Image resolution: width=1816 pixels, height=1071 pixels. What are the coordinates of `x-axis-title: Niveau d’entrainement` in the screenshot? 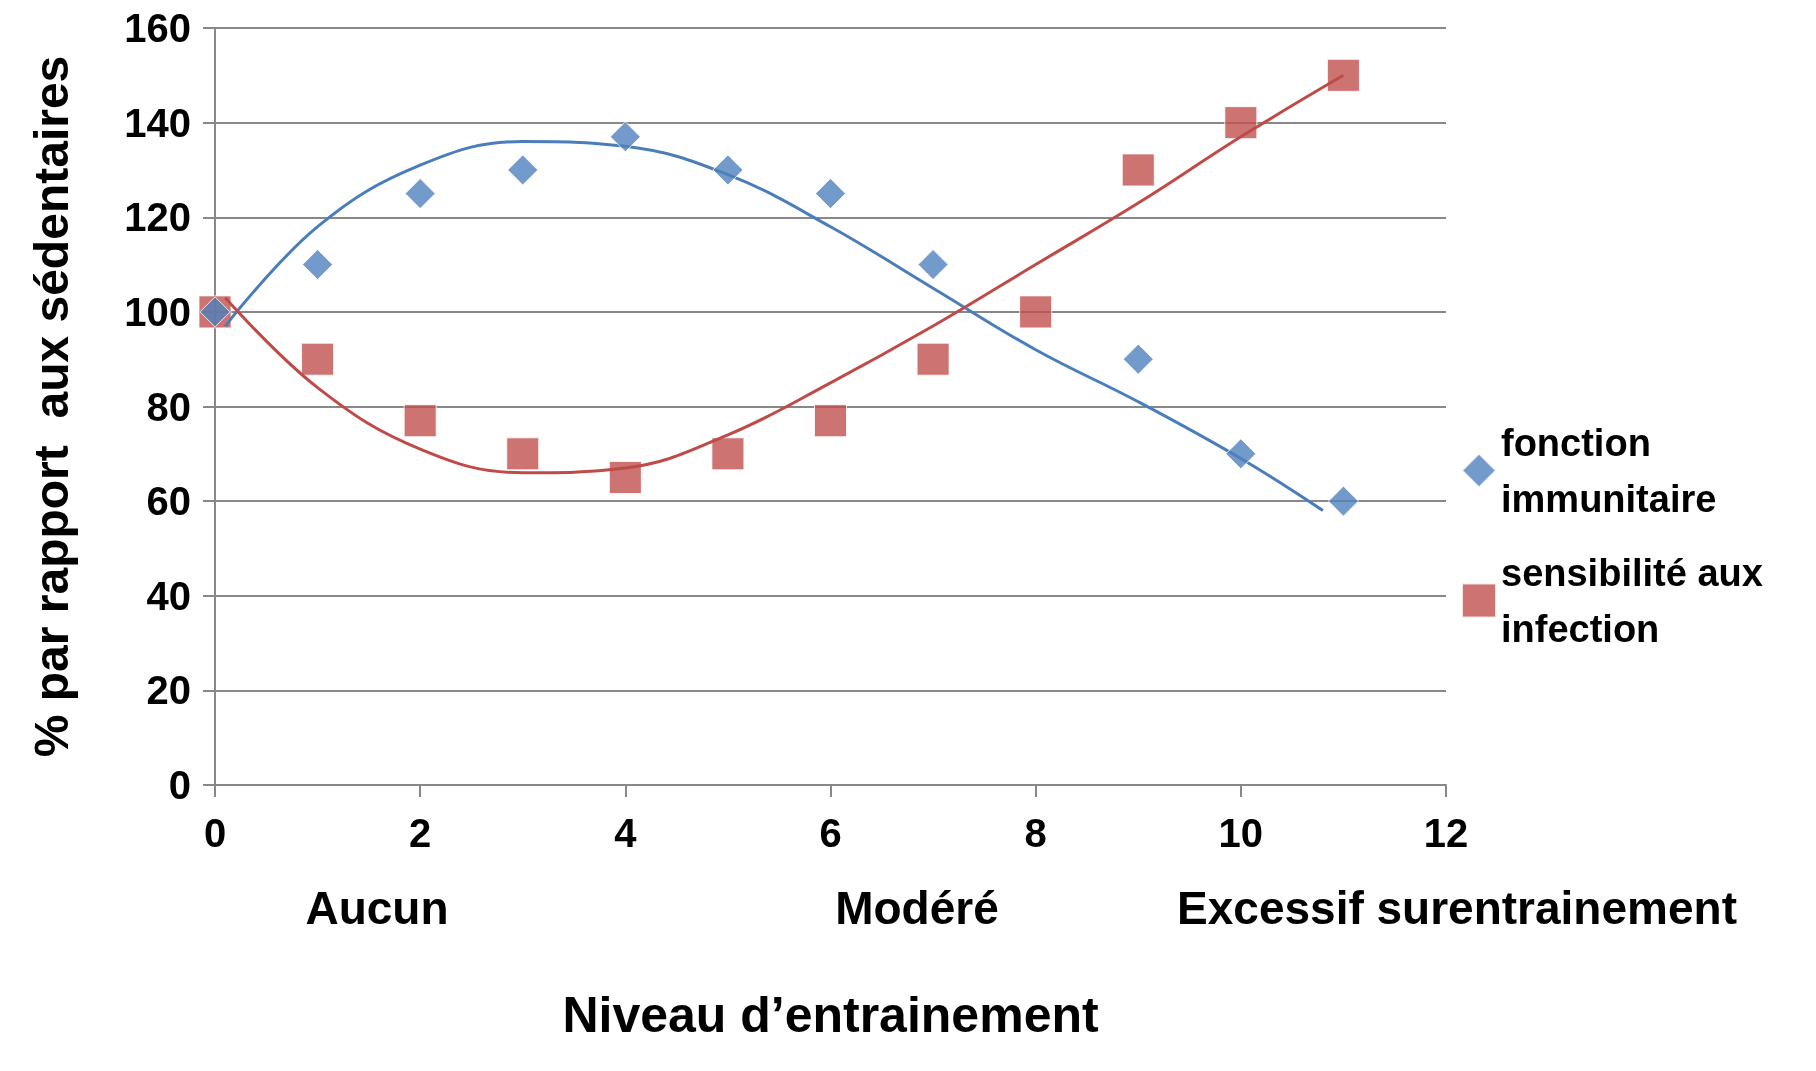 It's located at (830, 1015).